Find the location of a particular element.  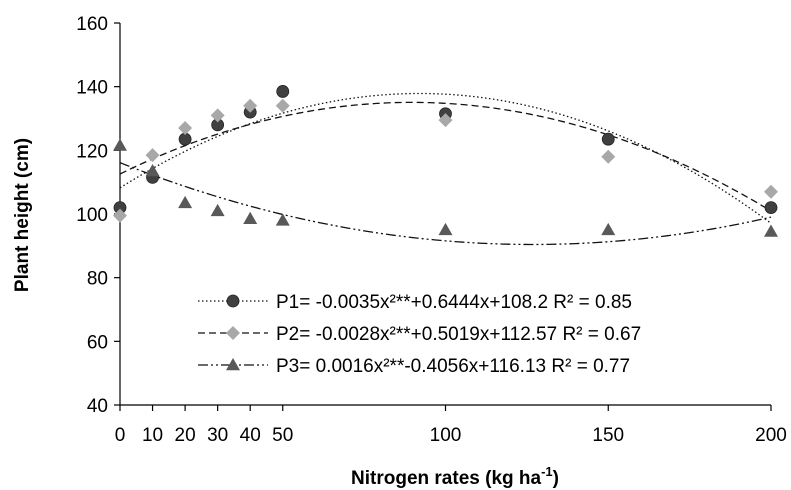

y-tick-label: 140 is located at coordinates (92, 88).